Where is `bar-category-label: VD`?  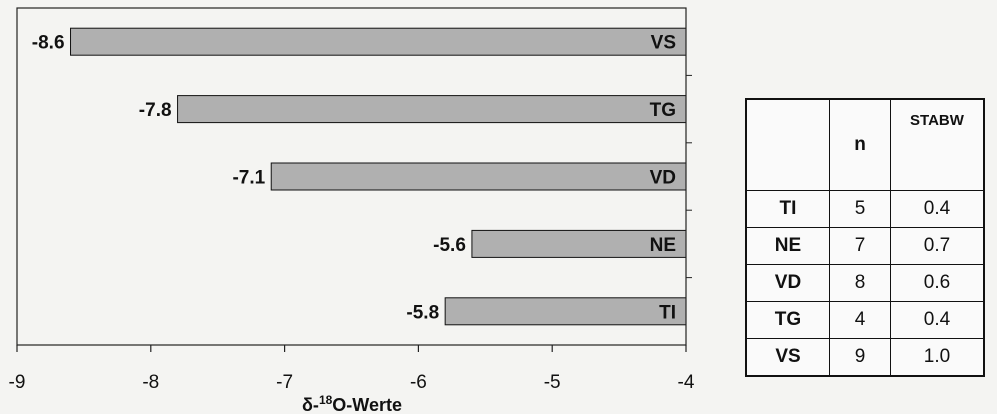 bar-category-label: VD is located at coordinates (663, 178).